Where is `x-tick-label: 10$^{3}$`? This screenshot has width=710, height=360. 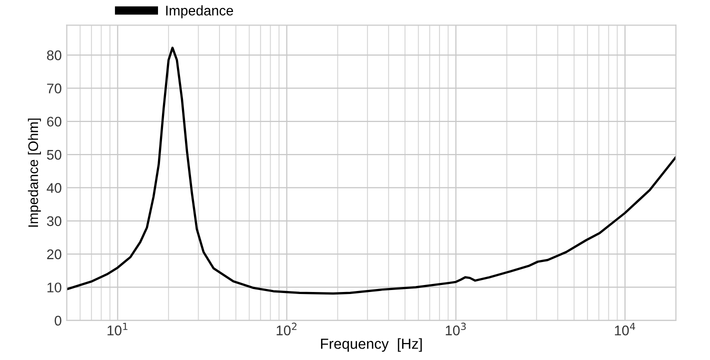
x-tick-label: 10$^{3}$ is located at coordinates (456, 329).